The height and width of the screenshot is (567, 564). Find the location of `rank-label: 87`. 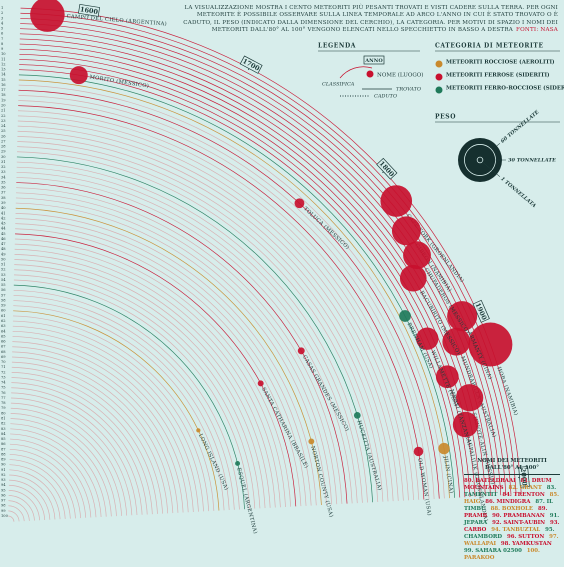

rank-label: 87 is located at coordinates (3, 449).